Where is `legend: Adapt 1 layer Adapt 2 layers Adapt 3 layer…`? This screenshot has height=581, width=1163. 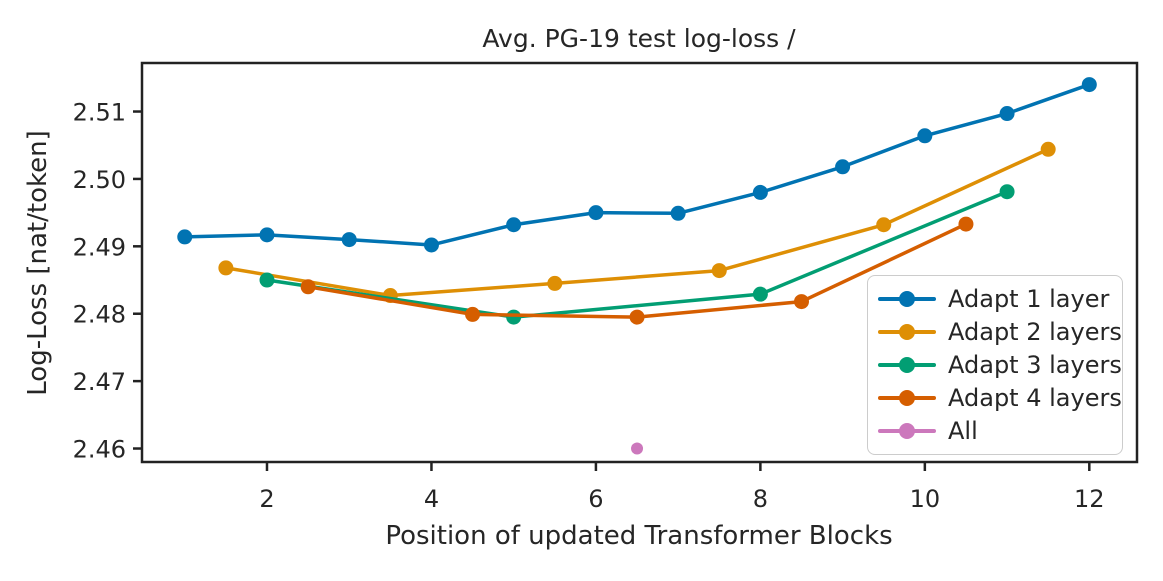
legend: Adapt 1 layer Adapt 2 layers Adapt 3 layer… is located at coordinates (995, 365).